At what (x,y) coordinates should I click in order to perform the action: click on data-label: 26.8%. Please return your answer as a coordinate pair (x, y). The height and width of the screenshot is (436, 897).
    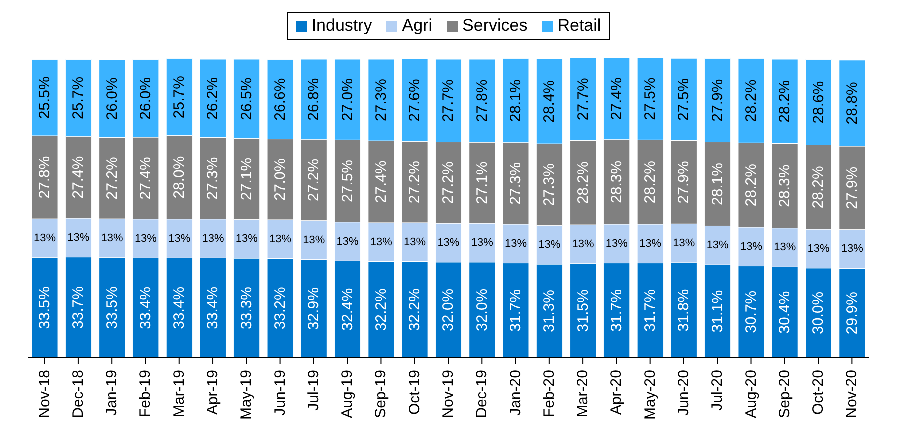
    Looking at the image, I should click on (314, 99).